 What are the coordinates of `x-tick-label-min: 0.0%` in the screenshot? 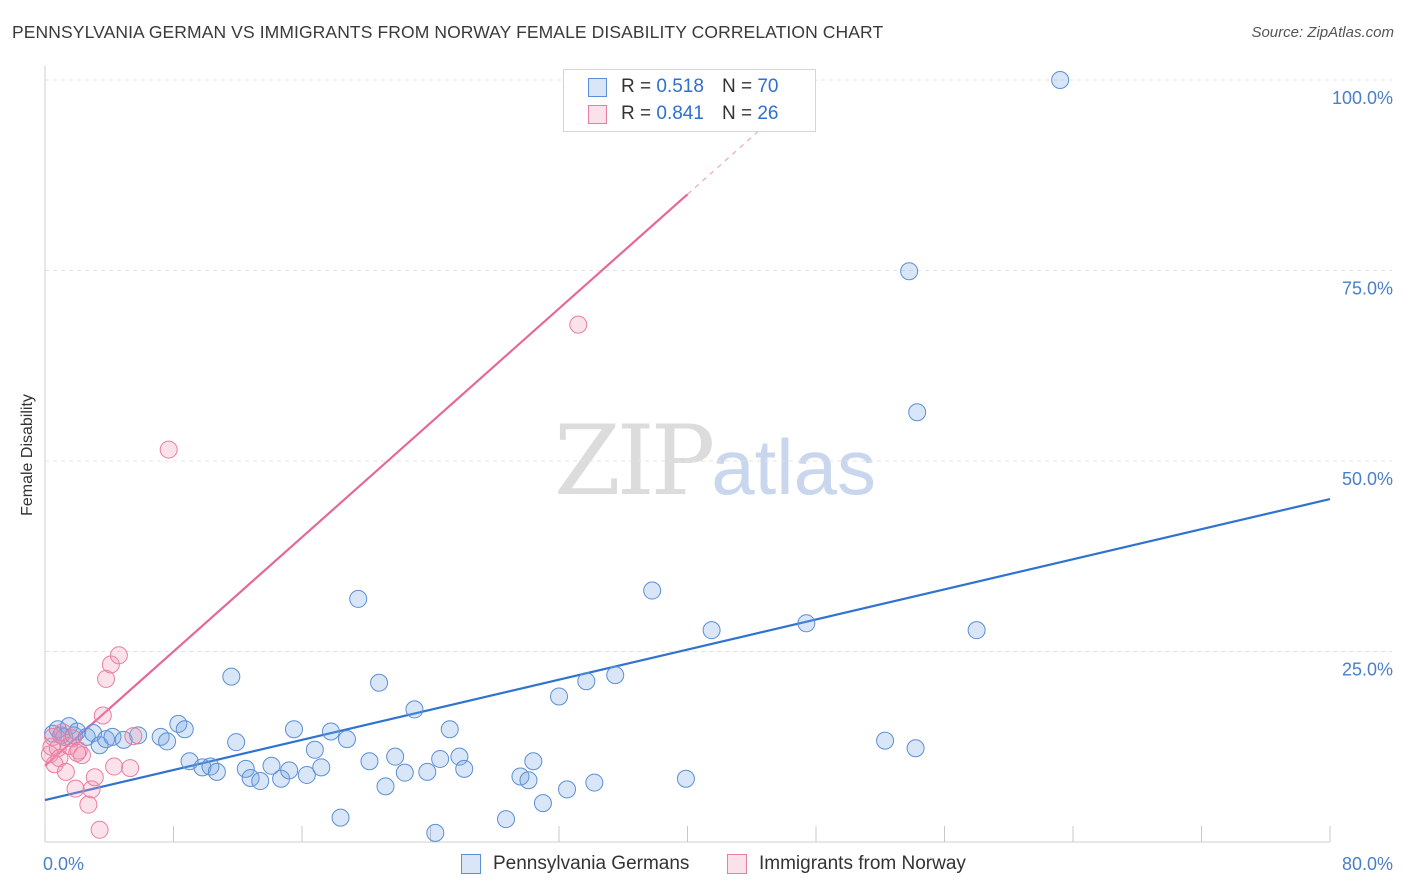 It's located at (63, 864).